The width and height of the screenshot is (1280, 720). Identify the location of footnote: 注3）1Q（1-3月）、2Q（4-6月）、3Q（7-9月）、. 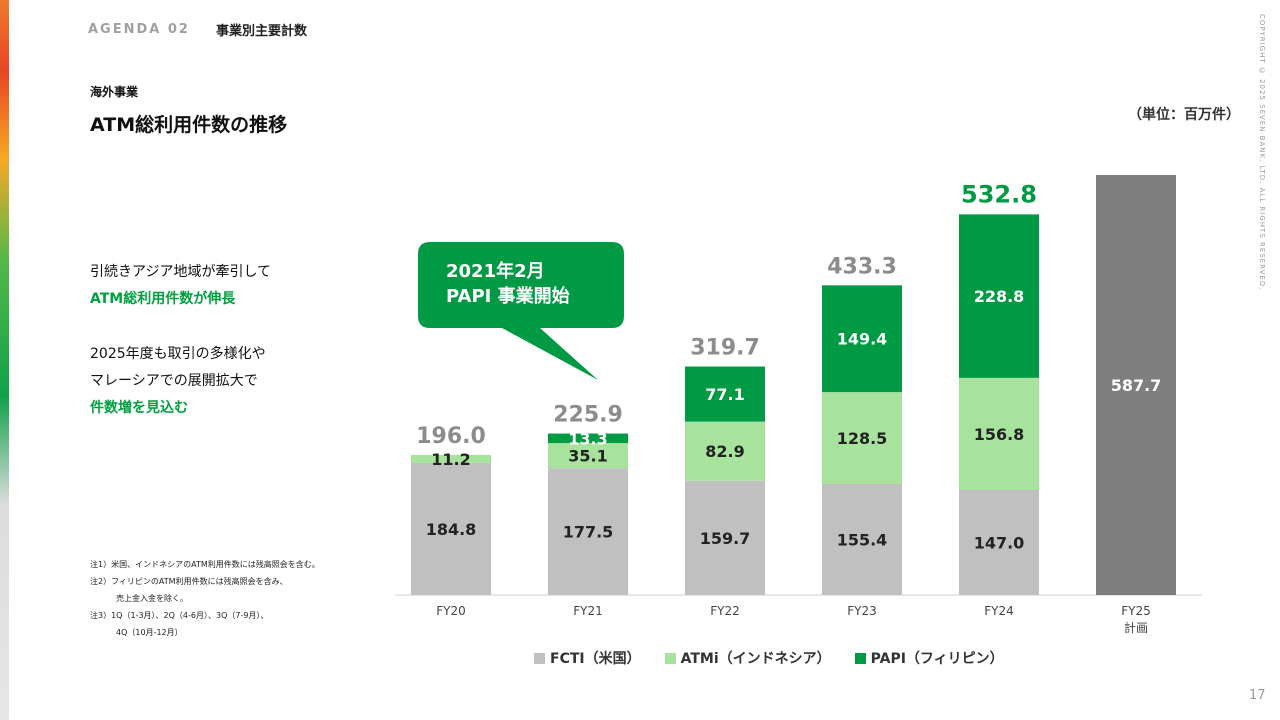
(179, 615).